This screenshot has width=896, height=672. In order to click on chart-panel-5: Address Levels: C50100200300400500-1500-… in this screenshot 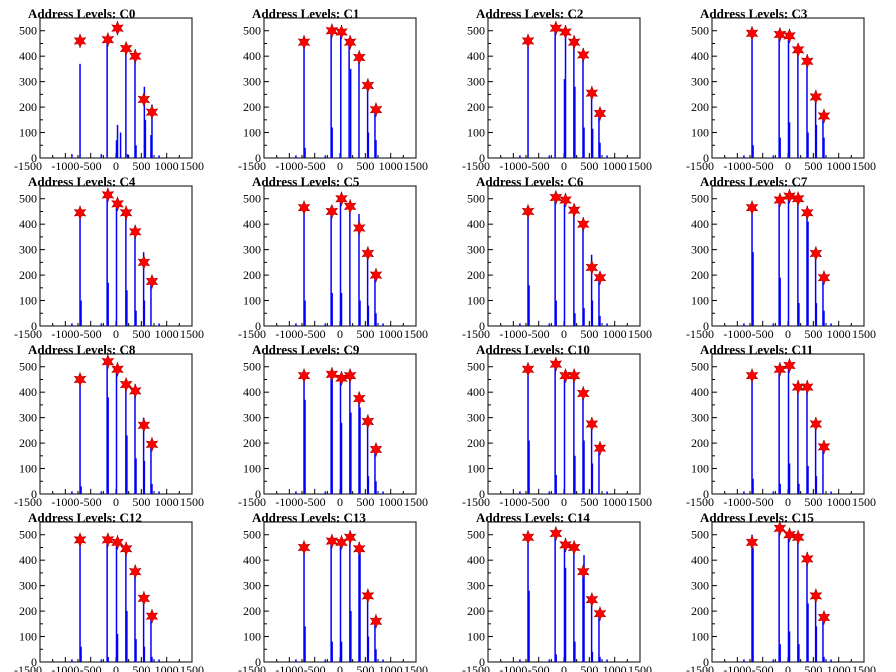, I will do `click(333, 257)`.